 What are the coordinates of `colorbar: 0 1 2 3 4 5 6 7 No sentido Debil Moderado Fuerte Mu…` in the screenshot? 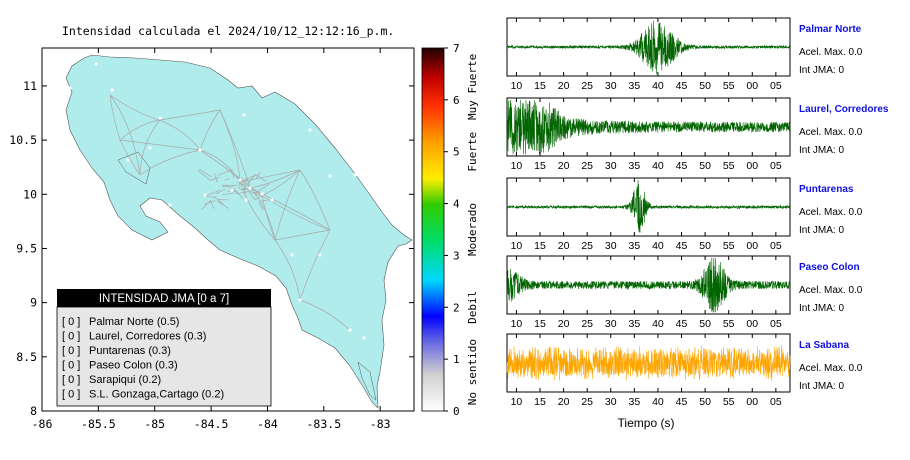 It's located at (450, 230).